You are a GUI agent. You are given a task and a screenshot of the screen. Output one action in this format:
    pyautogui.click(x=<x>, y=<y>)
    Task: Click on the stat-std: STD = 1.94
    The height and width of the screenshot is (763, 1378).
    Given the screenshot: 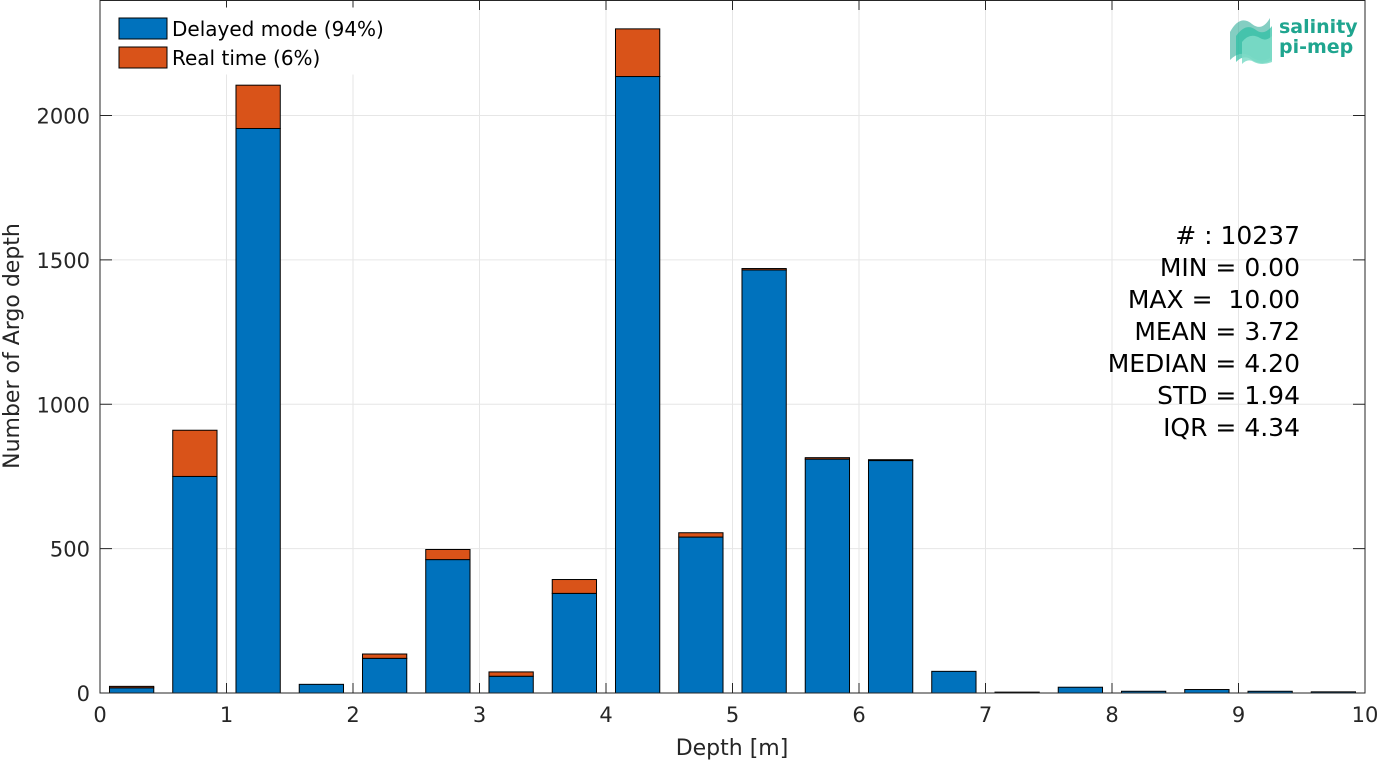 What is the action you would take?
    pyautogui.click(x=1228, y=395)
    